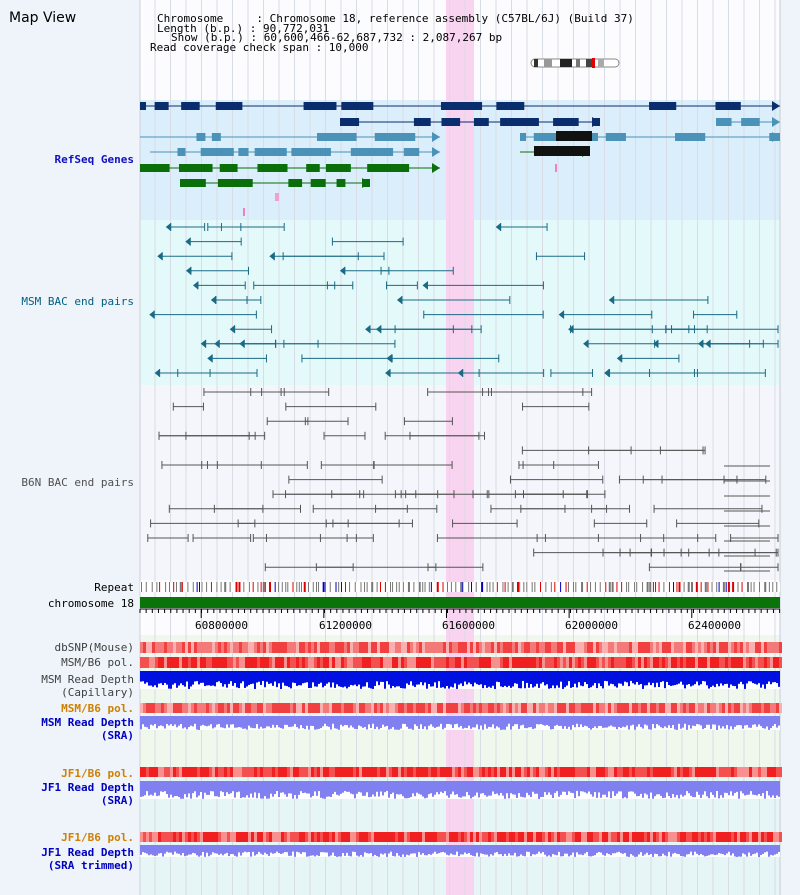 The height and width of the screenshot is (895, 800). What do you see at coordinates (87, 859) in the screenshot?
I see `track-label-jf1-depth-trimmed: JF1 Read Depth (SRA trimmed)` at bounding box center [87, 859].